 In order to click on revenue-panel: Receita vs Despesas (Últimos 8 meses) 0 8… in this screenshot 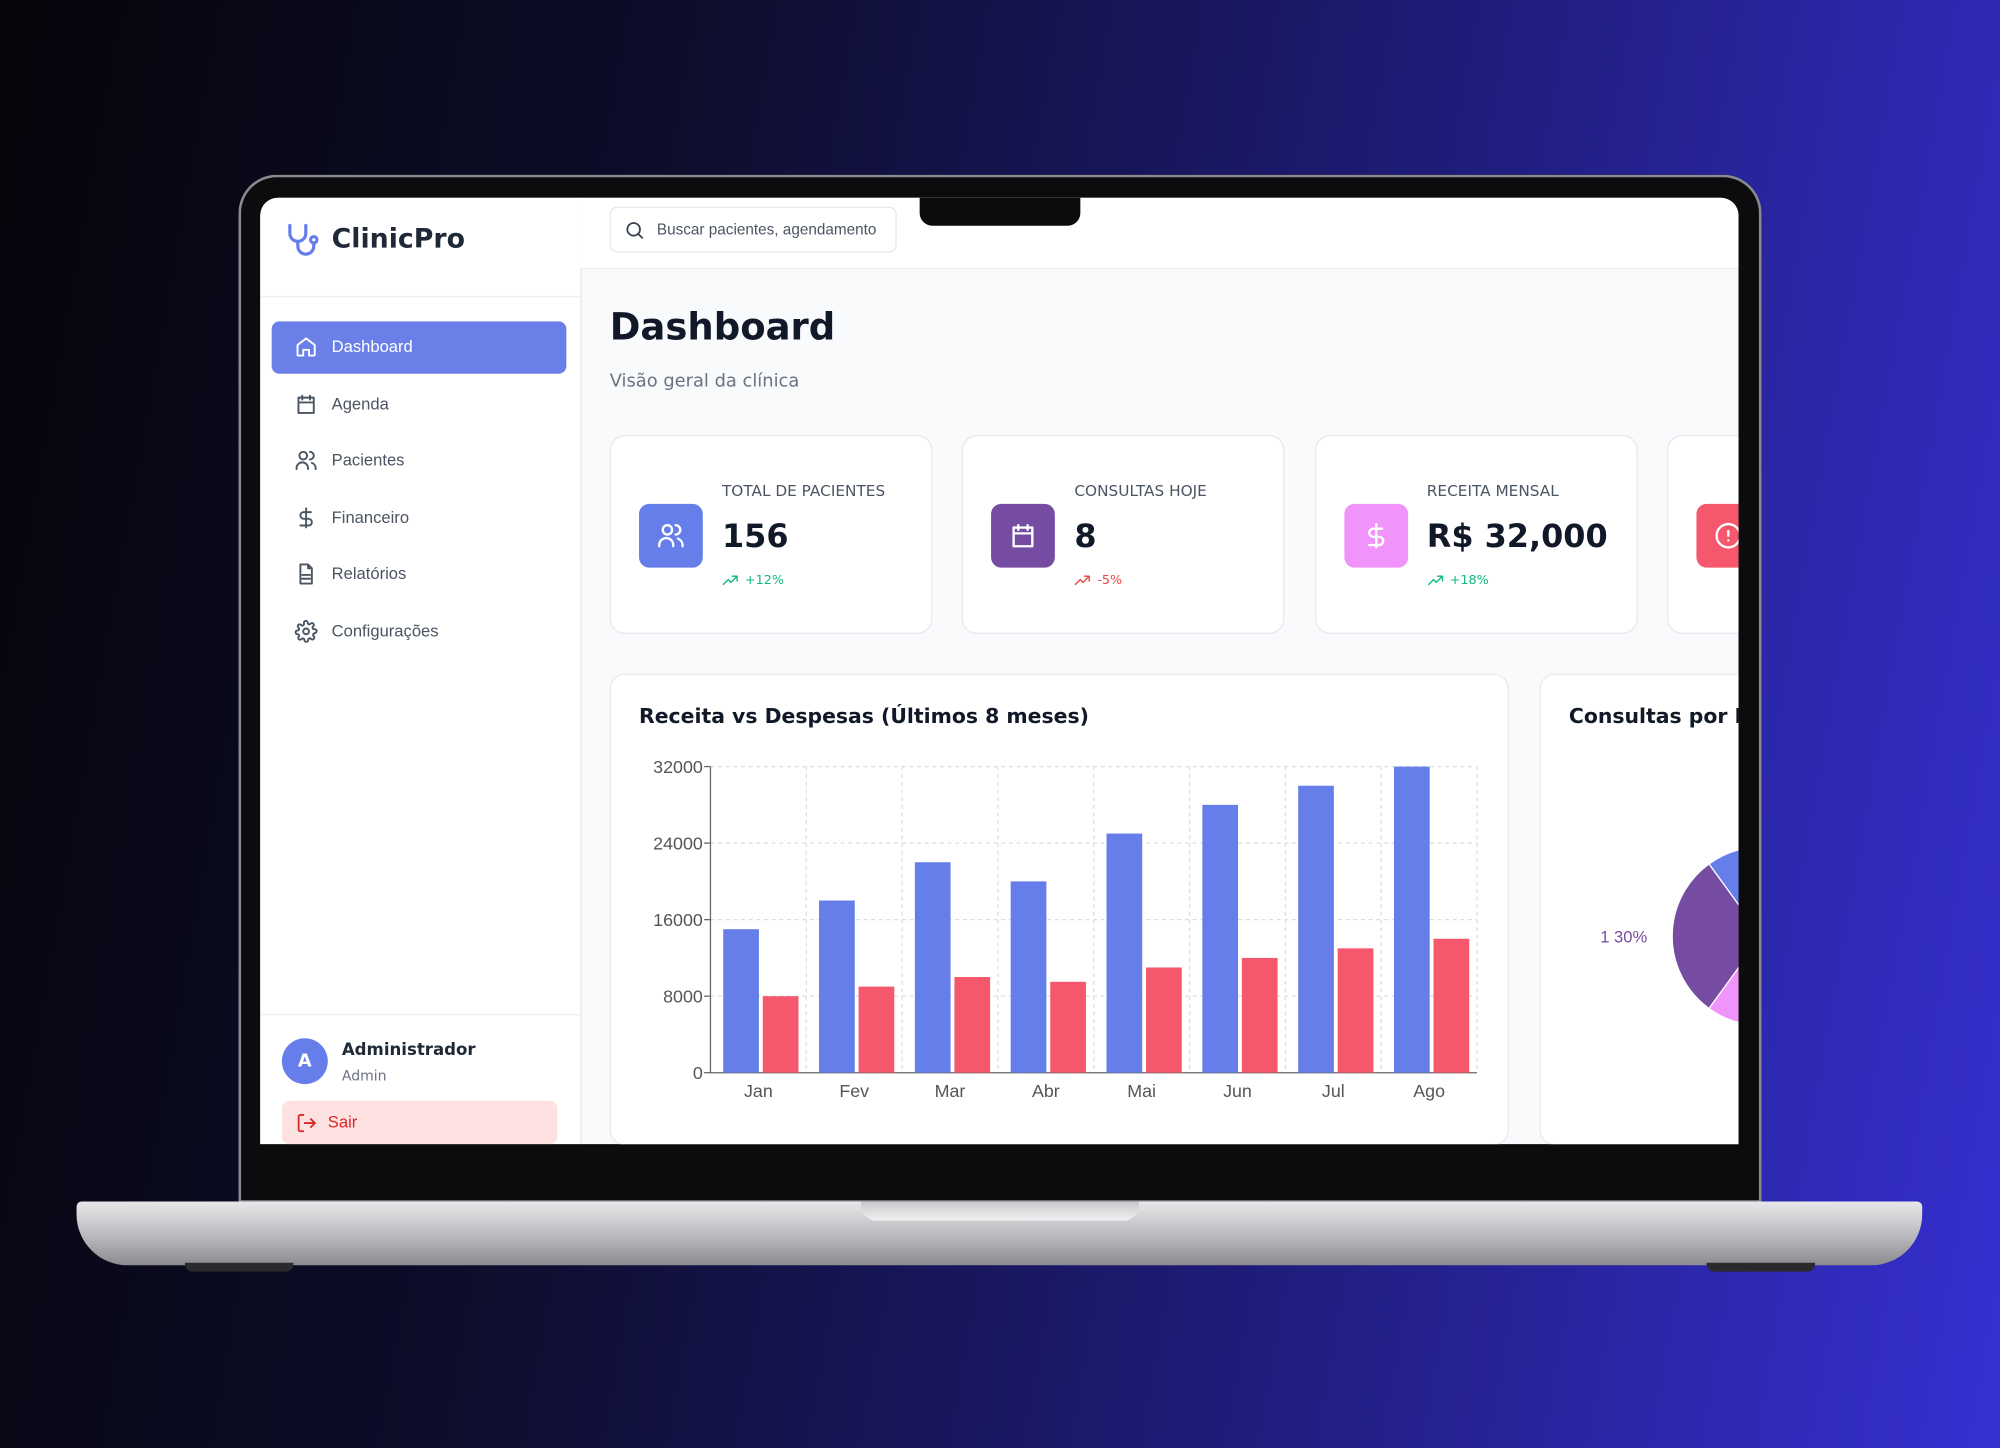, I will do `click(1059, 909)`.